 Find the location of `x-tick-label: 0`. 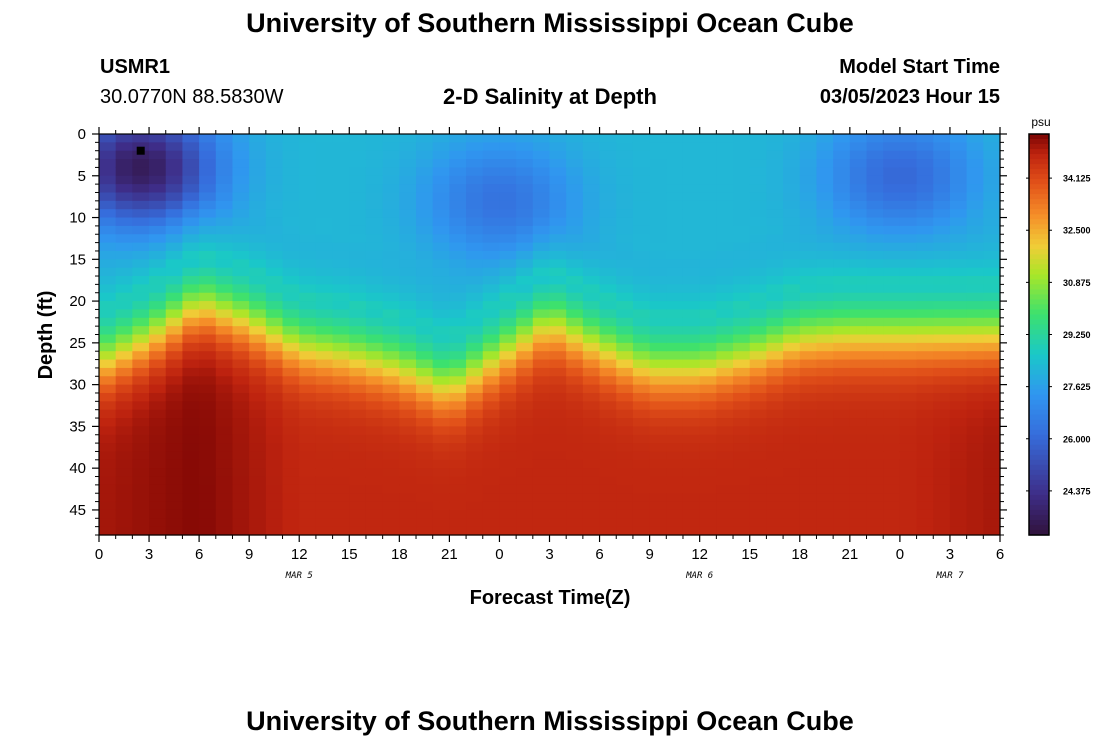

x-tick-label: 0 is located at coordinates (499, 554).